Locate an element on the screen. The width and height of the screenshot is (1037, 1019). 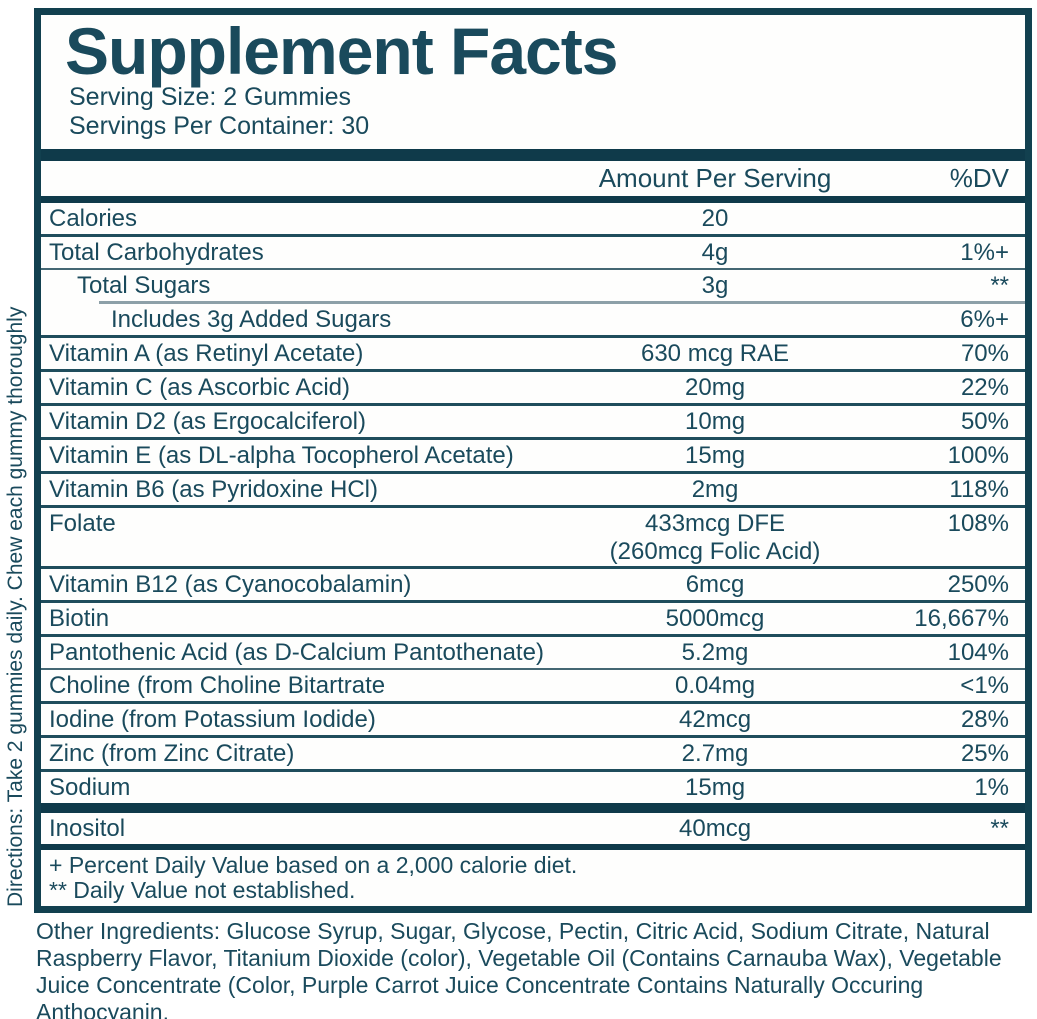
nutrient-dv: 100% is located at coordinates (978, 455).